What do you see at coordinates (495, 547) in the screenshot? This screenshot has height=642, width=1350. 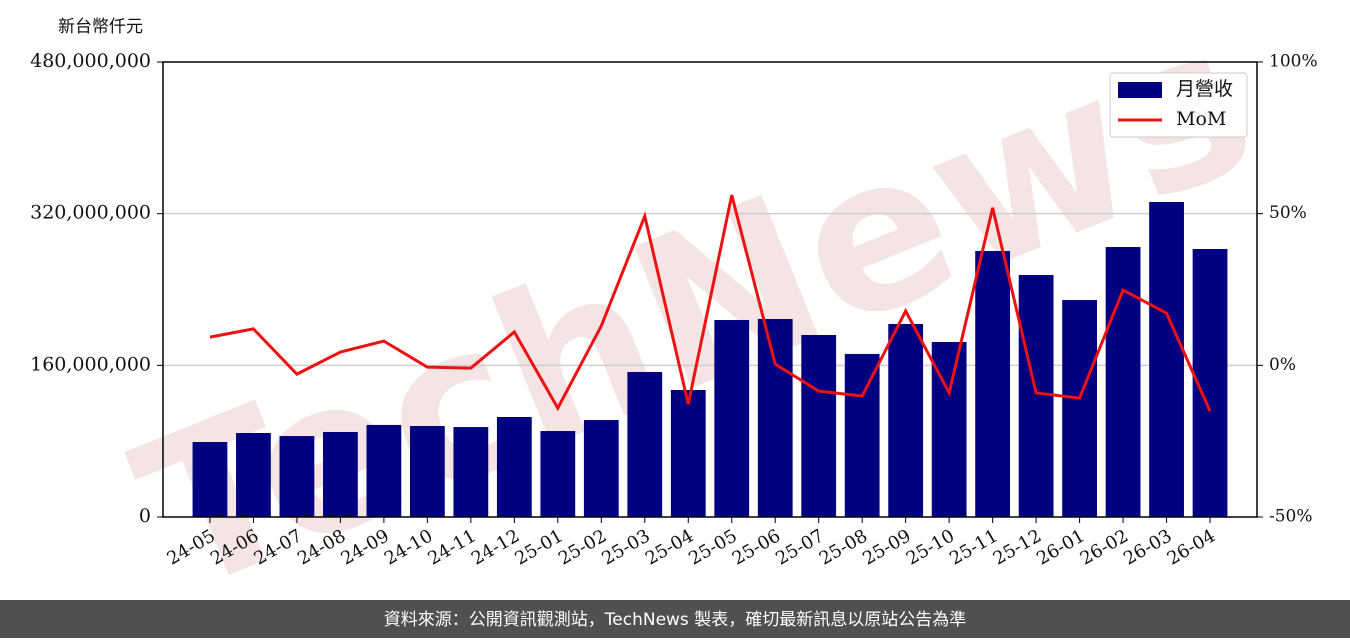 I see `x-tick-label: 24-12` at bounding box center [495, 547].